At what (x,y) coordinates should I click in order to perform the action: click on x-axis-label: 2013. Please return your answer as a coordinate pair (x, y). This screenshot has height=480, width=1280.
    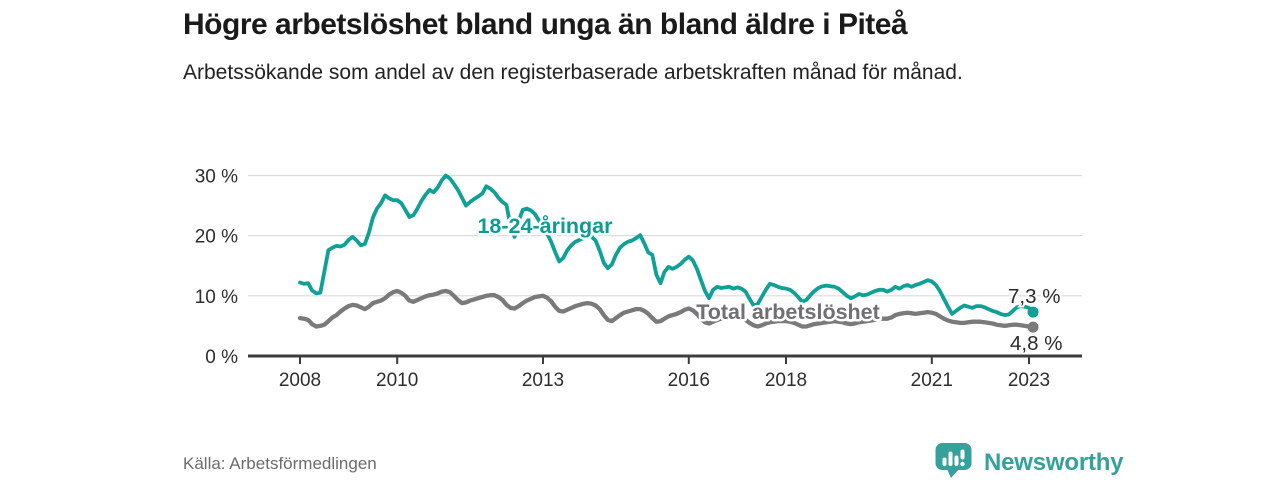
    Looking at the image, I should click on (543, 380).